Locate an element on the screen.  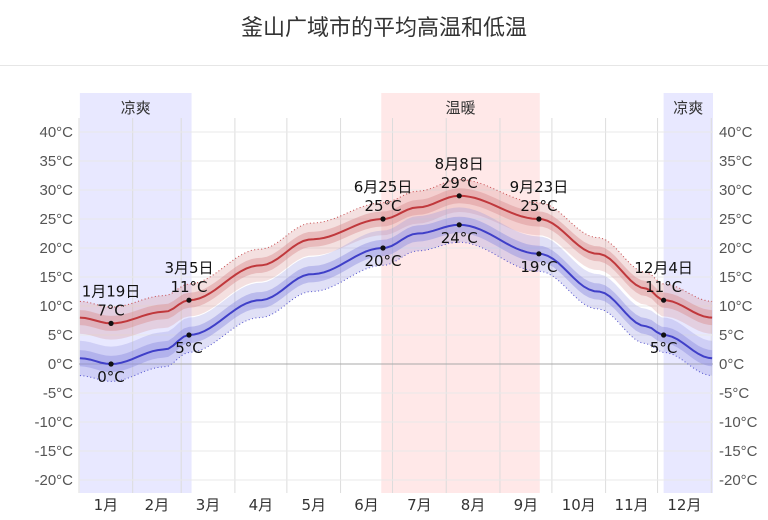
y-tick-label-right: 30°C is located at coordinates (736, 190).